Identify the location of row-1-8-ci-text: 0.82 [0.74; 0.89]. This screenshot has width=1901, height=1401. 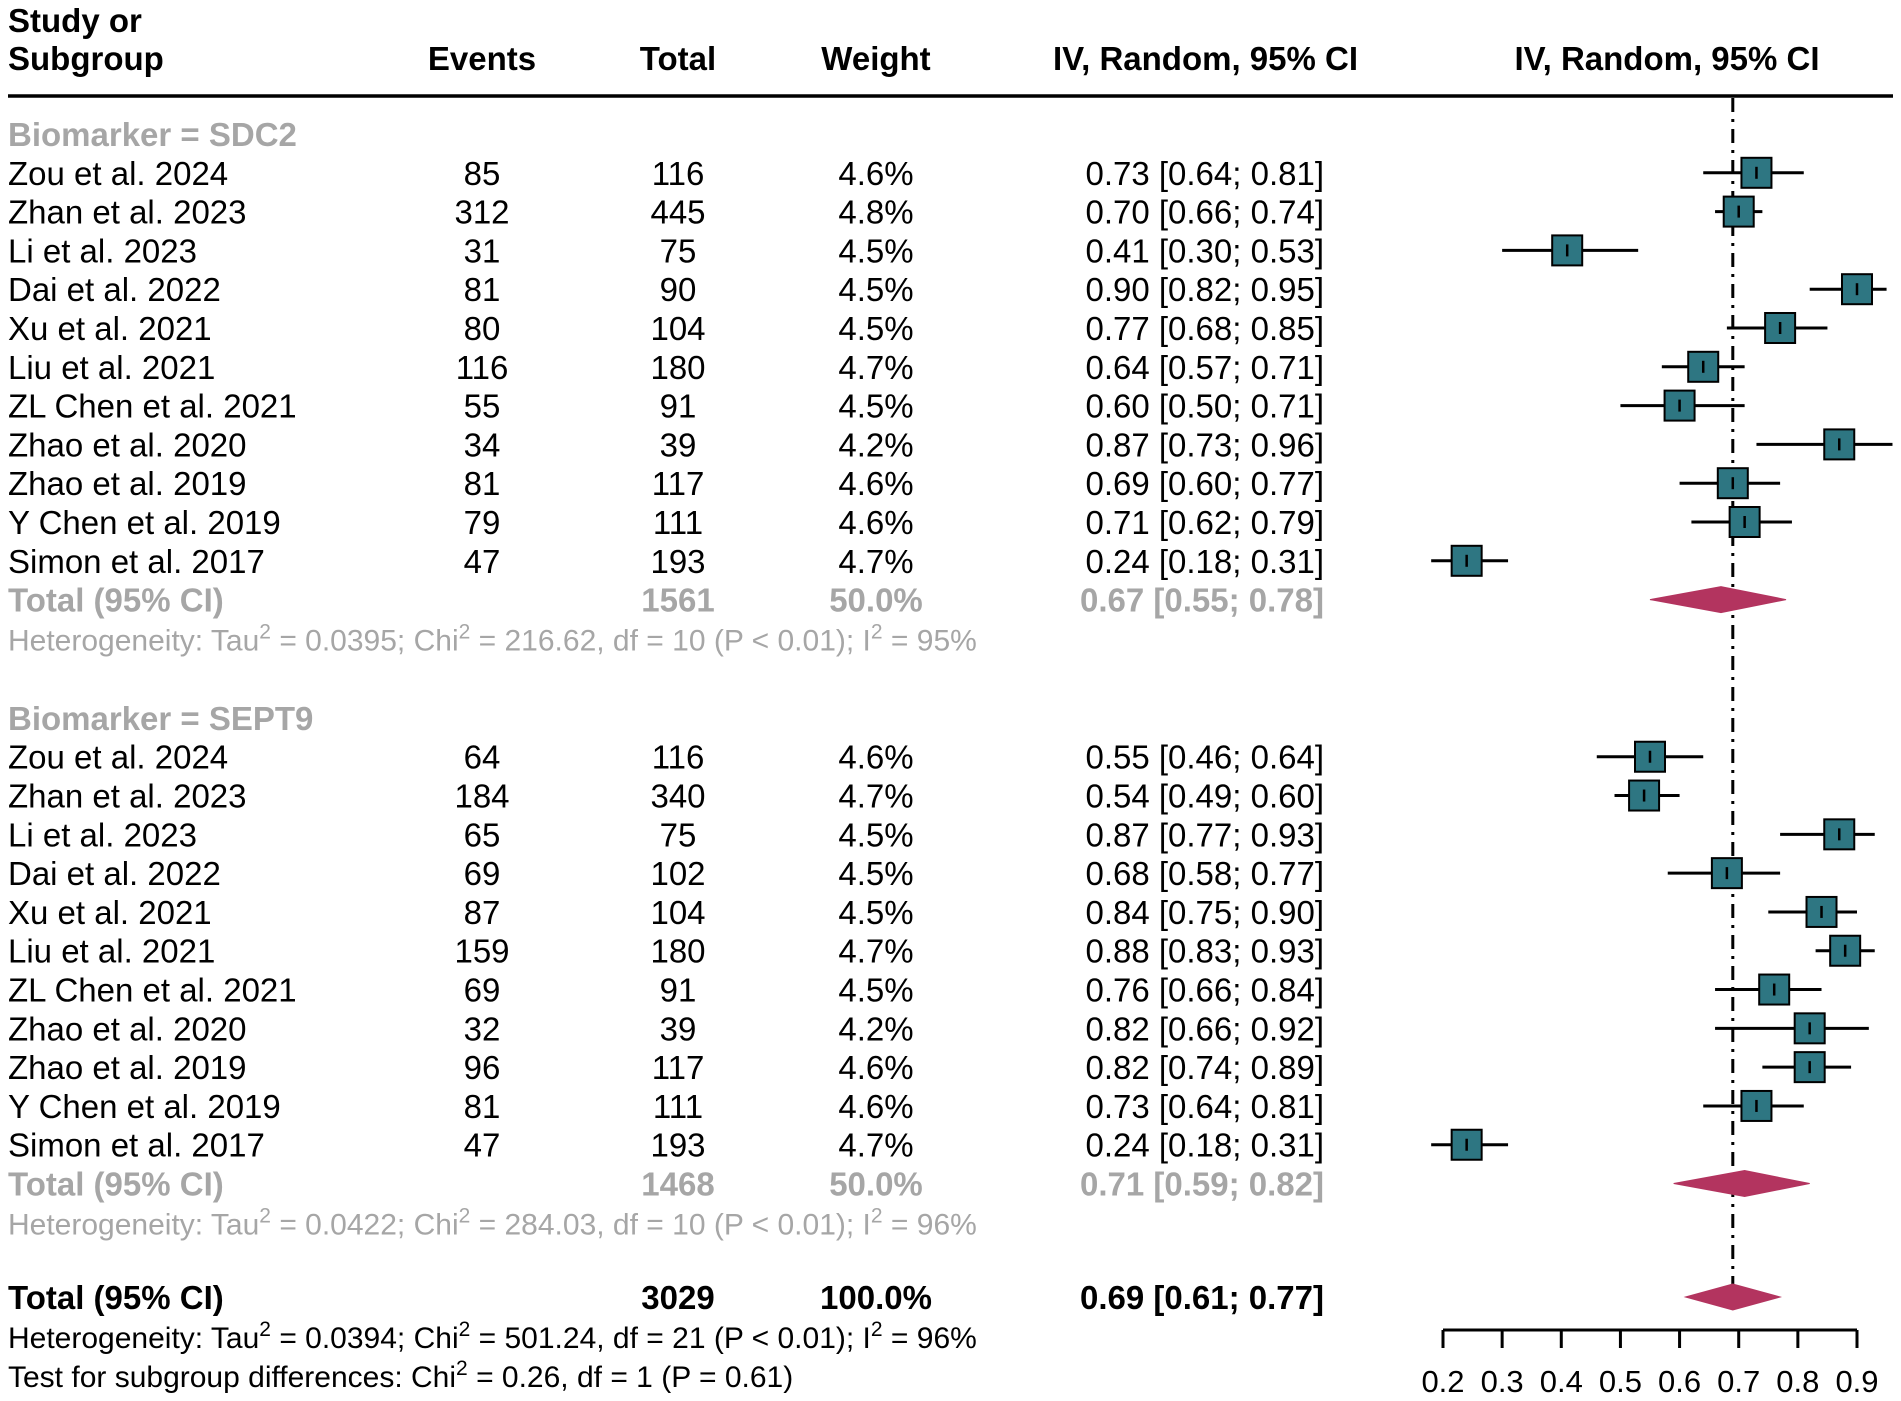
(1204, 1067).